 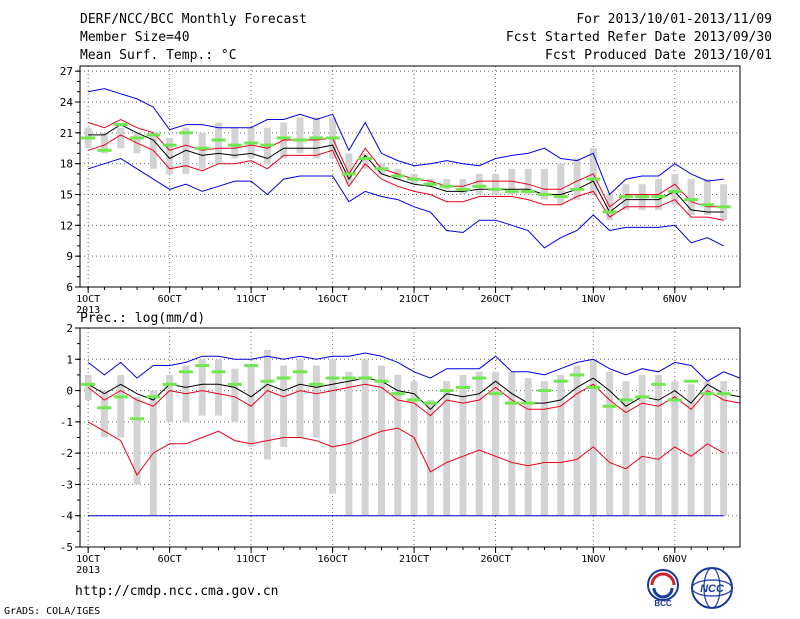 What do you see at coordinates (496, 559) in the screenshot?
I see `prec-x-tick-label: 26OCT` at bounding box center [496, 559].